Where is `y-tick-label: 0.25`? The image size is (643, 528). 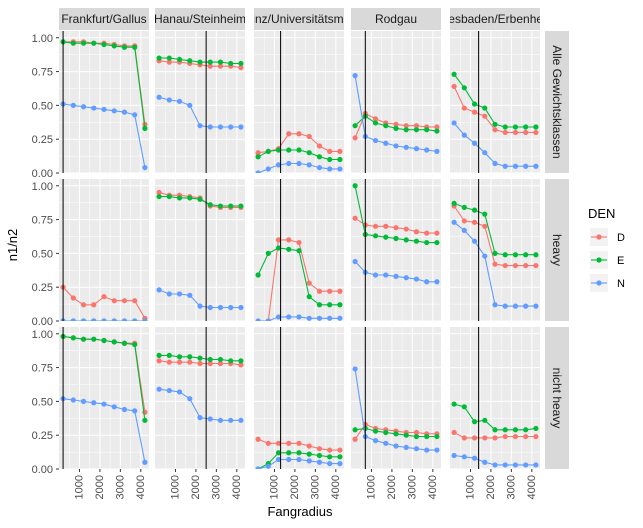 y-tick-label: 0.25 is located at coordinates (42, 140).